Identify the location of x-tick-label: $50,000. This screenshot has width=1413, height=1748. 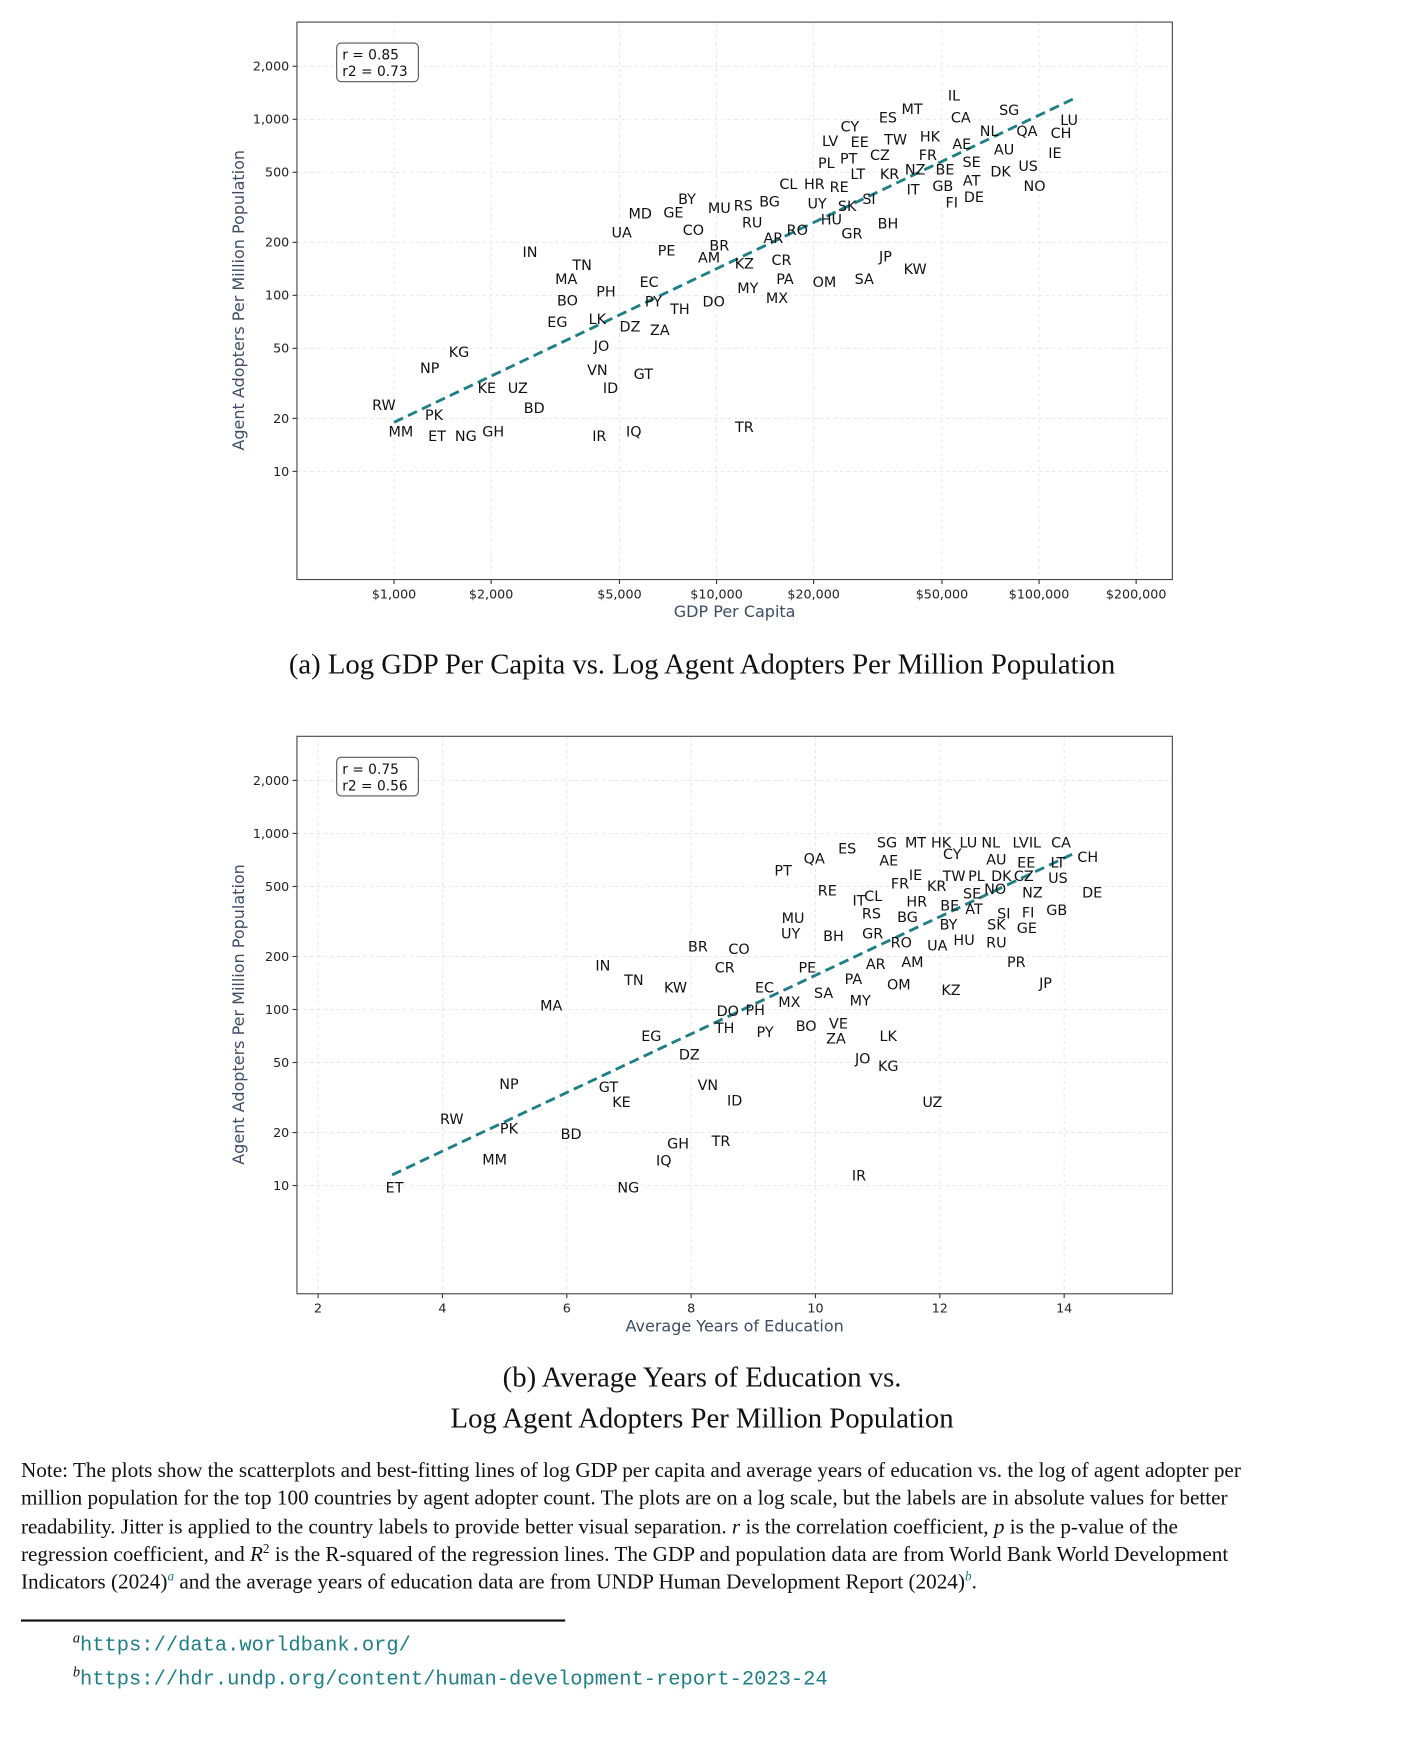
(942, 593).